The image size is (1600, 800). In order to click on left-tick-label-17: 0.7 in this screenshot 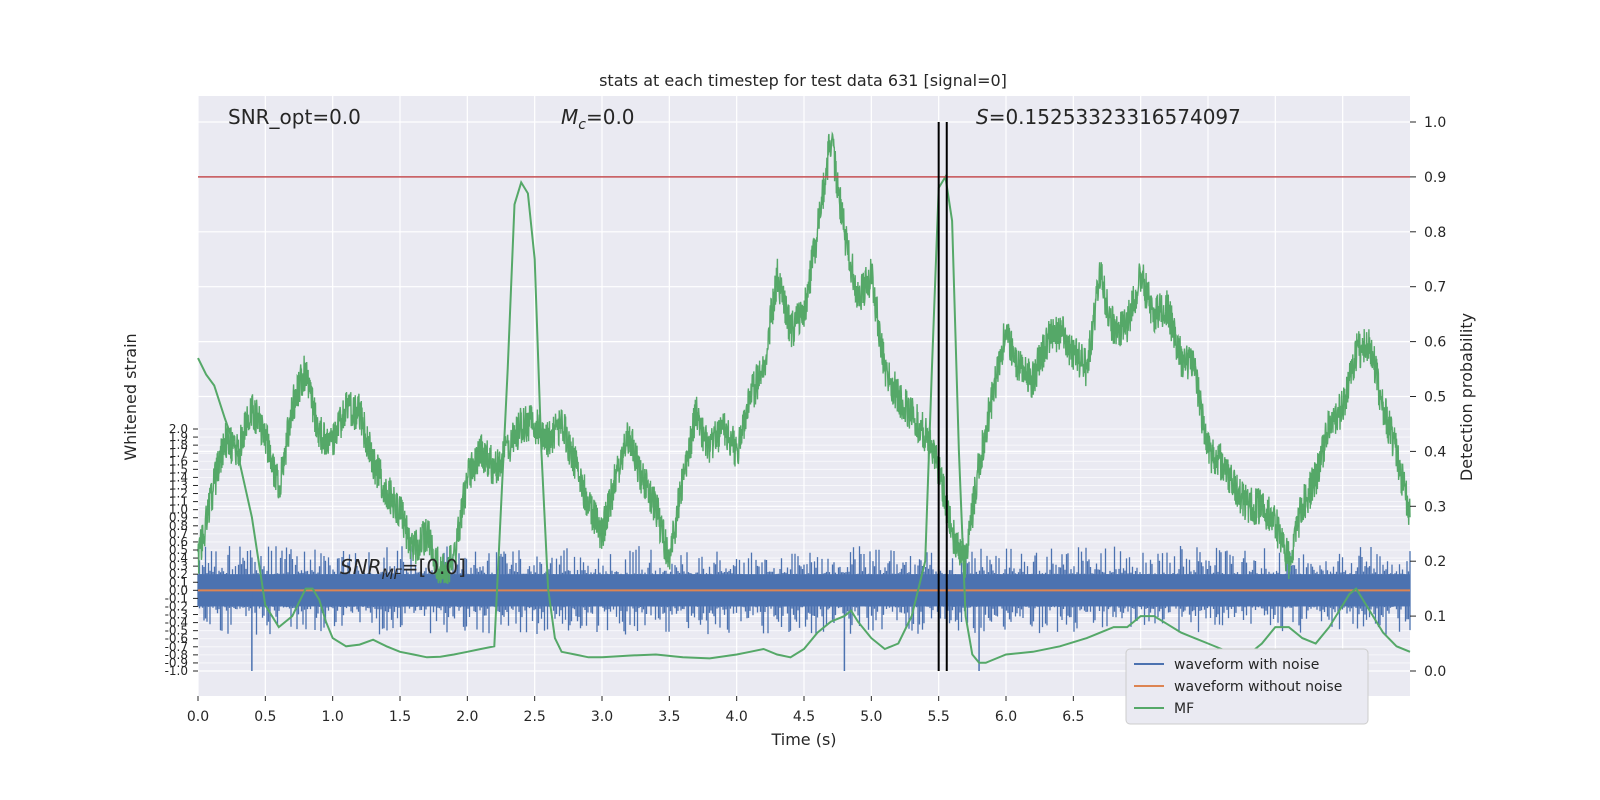, I will do `click(178, 534)`.